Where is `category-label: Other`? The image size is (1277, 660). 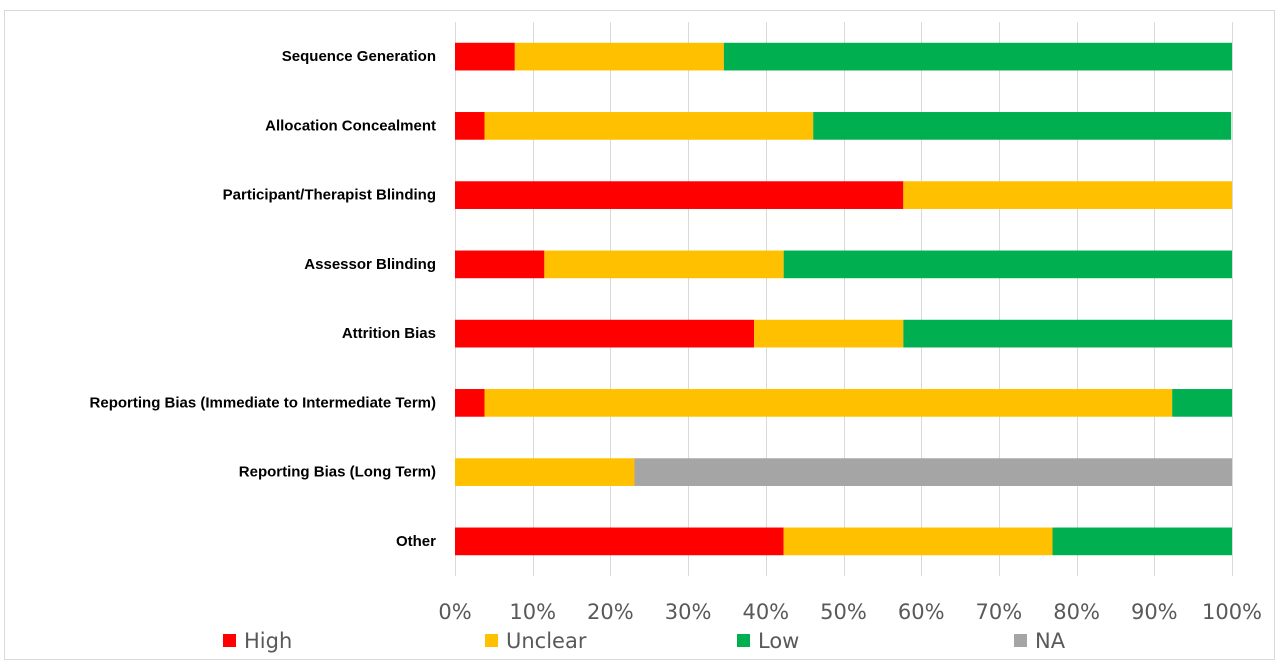 category-label: Other is located at coordinates (416, 541).